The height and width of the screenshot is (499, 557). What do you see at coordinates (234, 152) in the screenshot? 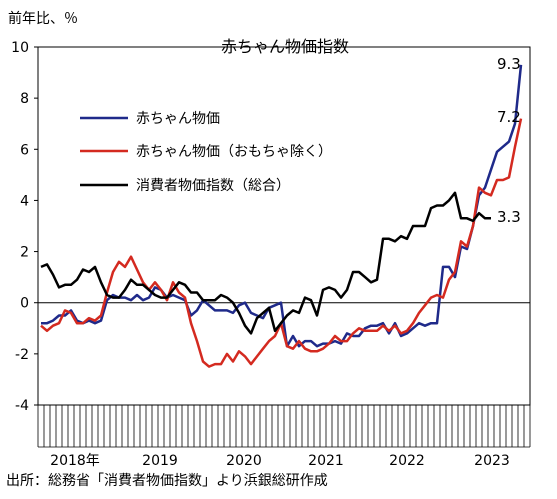
I see `legend-label: 赤ちゃん物価（おもちゃ除く）` at bounding box center [234, 152].